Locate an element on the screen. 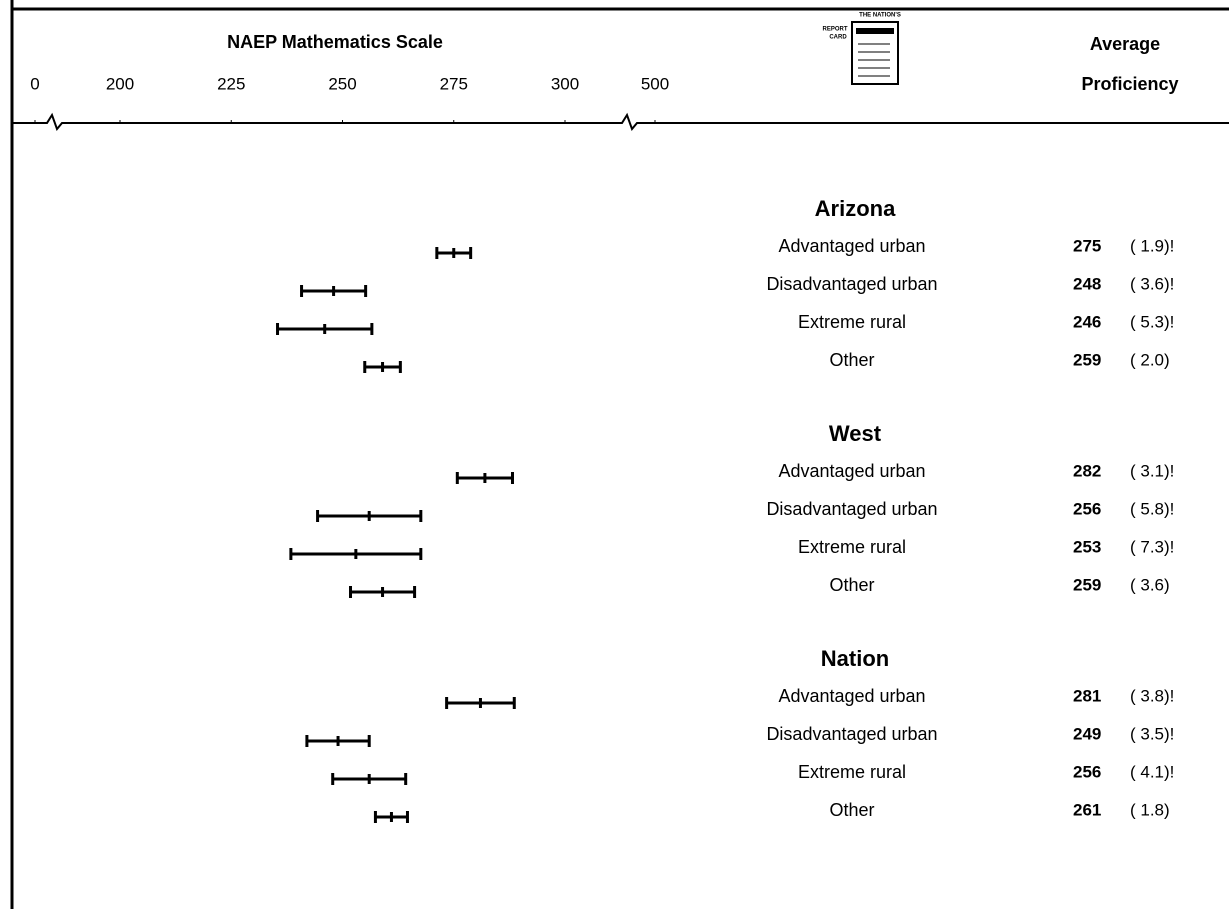  logo-card is located at coordinates (875, 53).